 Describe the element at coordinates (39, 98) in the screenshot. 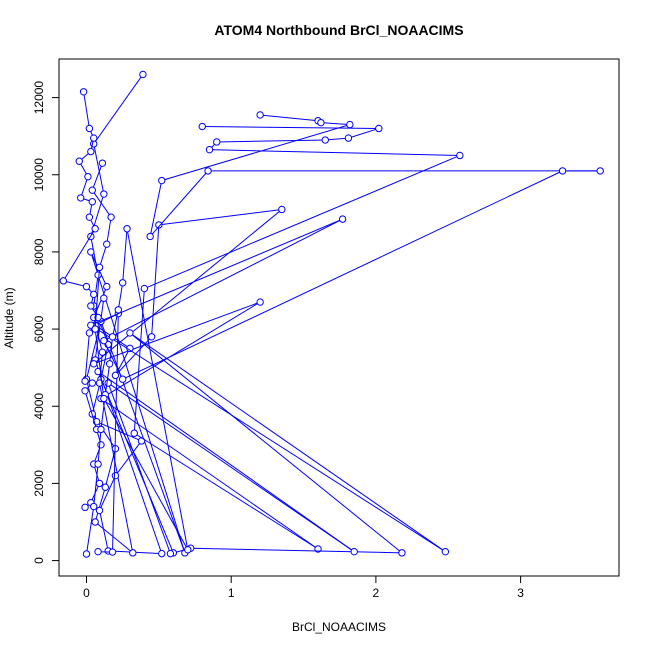

I see `y-tick-label: 12000` at that location.